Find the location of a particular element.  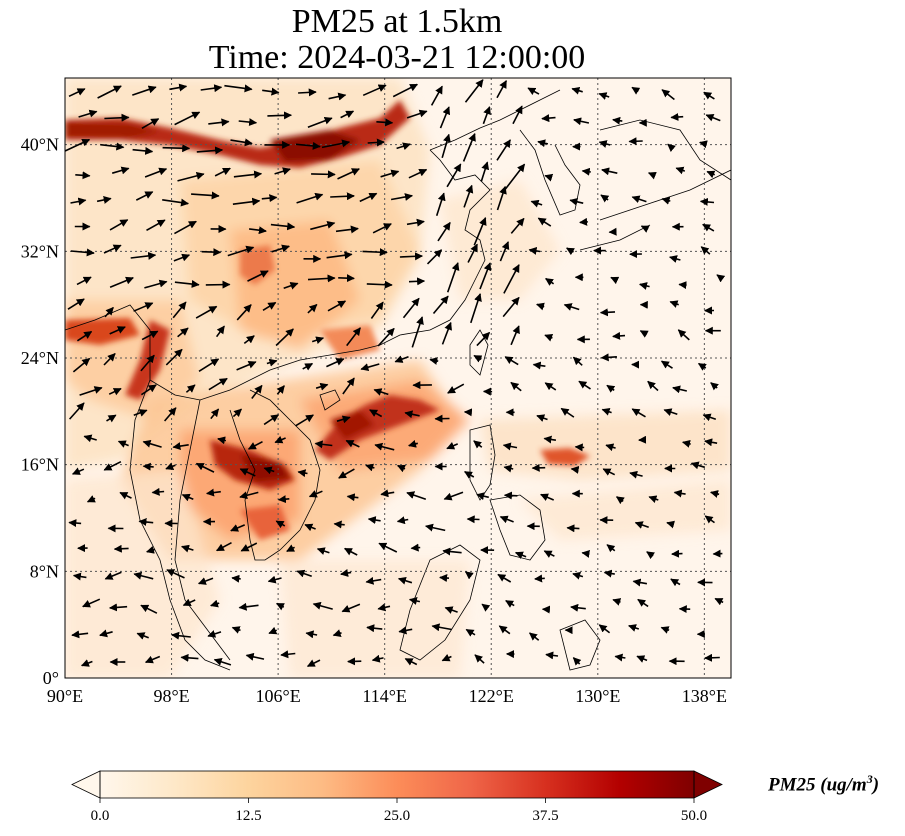

colorbar-extend-max is located at coordinates (708, 784).